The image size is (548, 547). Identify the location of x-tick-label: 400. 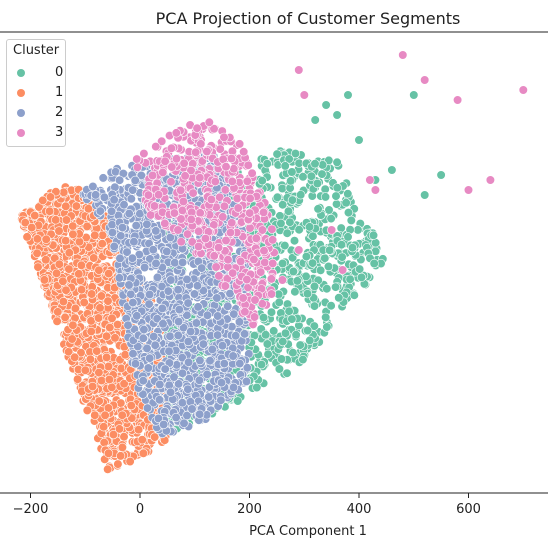
(359, 509).